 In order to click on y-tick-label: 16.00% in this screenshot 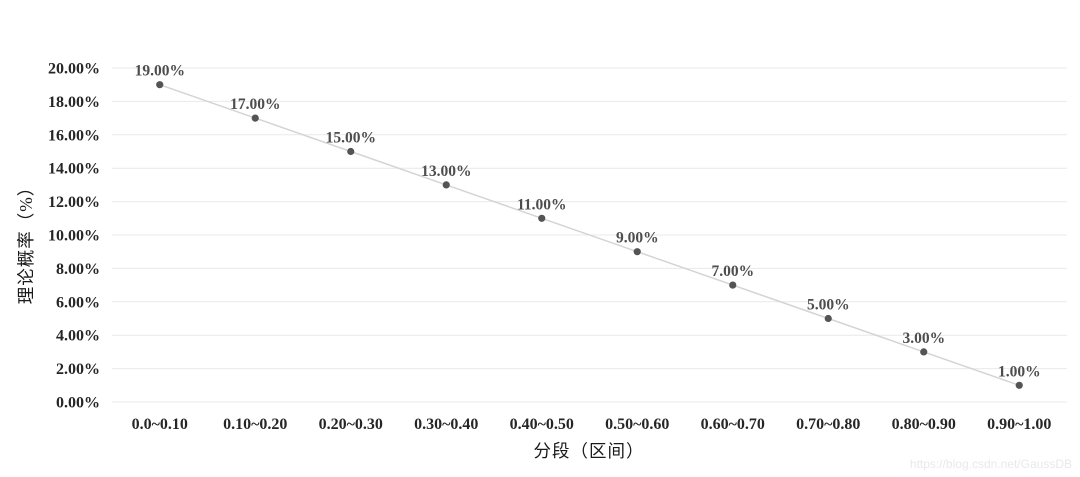, I will do `click(74, 135)`.